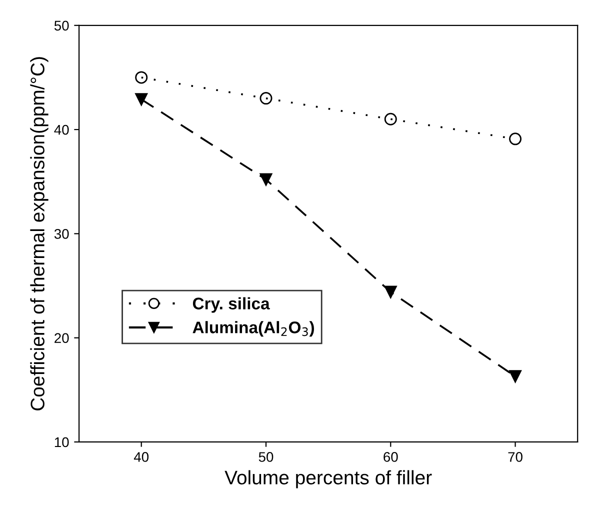  What do you see at coordinates (61, 338) in the screenshot?
I see `y-tick-label: 20` at bounding box center [61, 338].